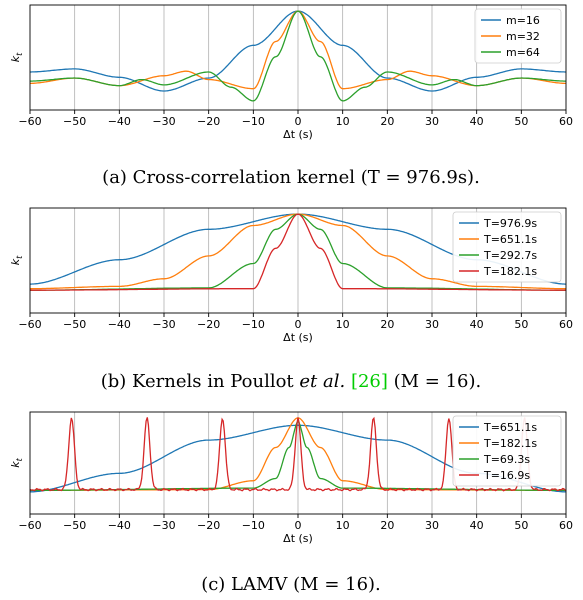  I want to click on legend-label: m=32, so click(523, 36).